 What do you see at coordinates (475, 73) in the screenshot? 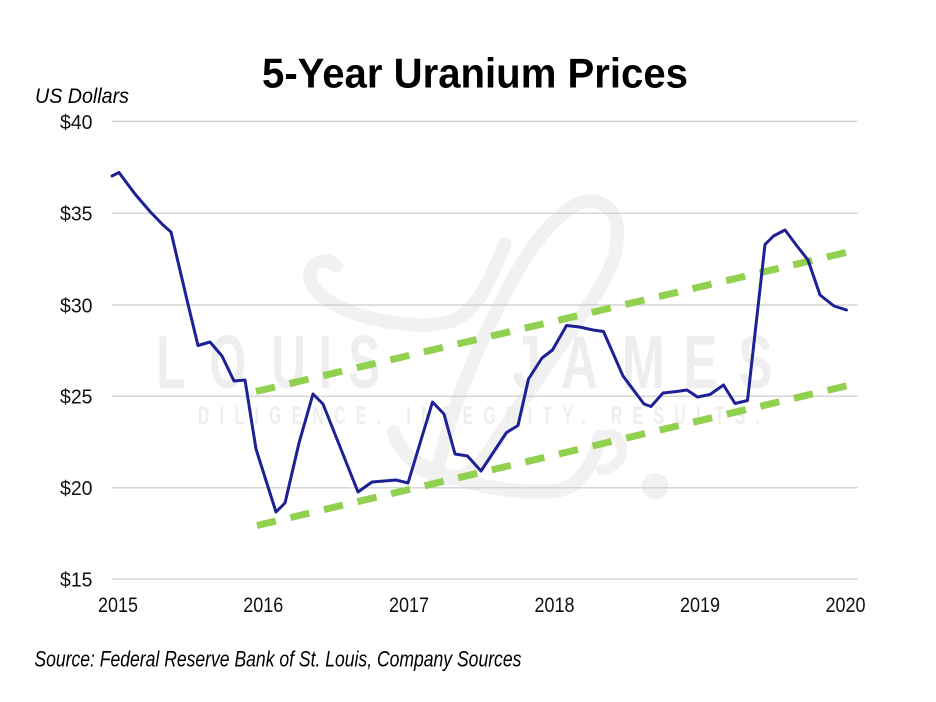
I see `svg-text: 5-Year Uranium Prices` at bounding box center [475, 73].